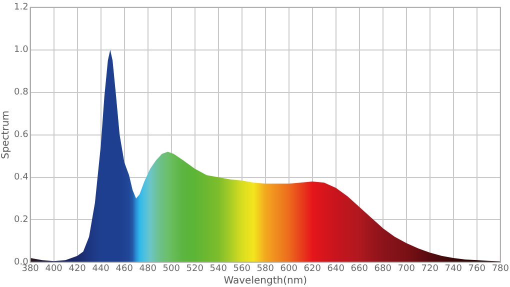 Image resolution: width=510 pixels, height=287 pixels. I want to click on x-tick-label: 720, so click(430, 269).